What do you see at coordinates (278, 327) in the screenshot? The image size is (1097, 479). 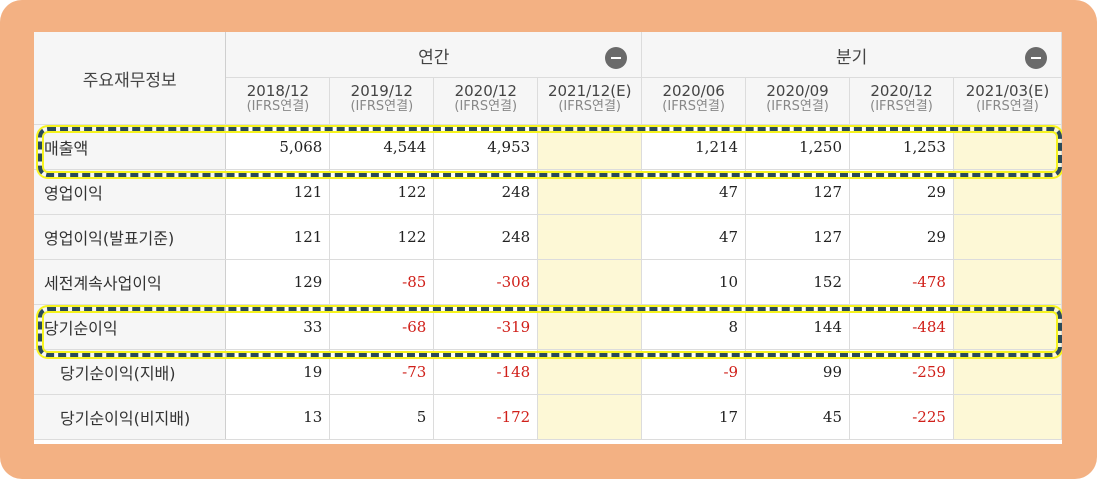 I see `value-cell: 33` at bounding box center [278, 327].